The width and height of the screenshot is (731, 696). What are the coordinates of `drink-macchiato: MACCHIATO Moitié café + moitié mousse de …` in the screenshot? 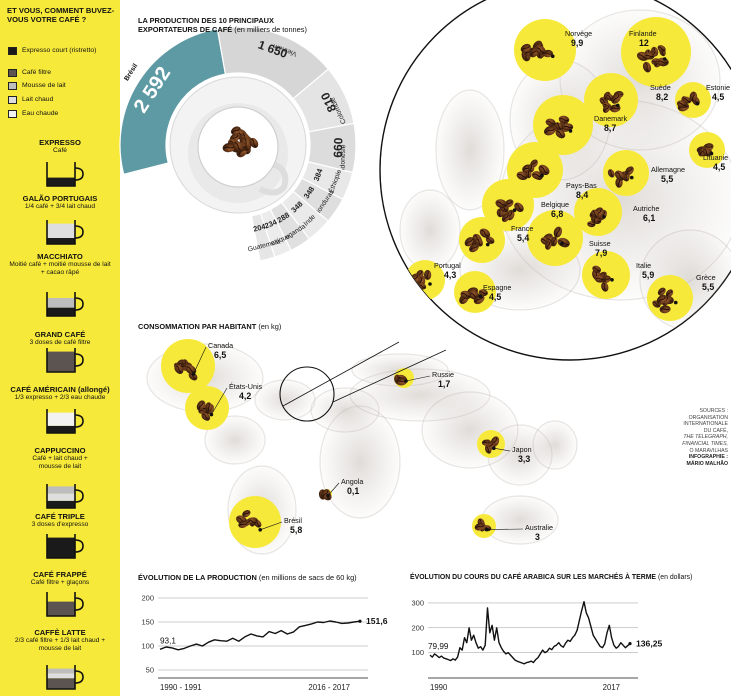 It's located at (60, 264).